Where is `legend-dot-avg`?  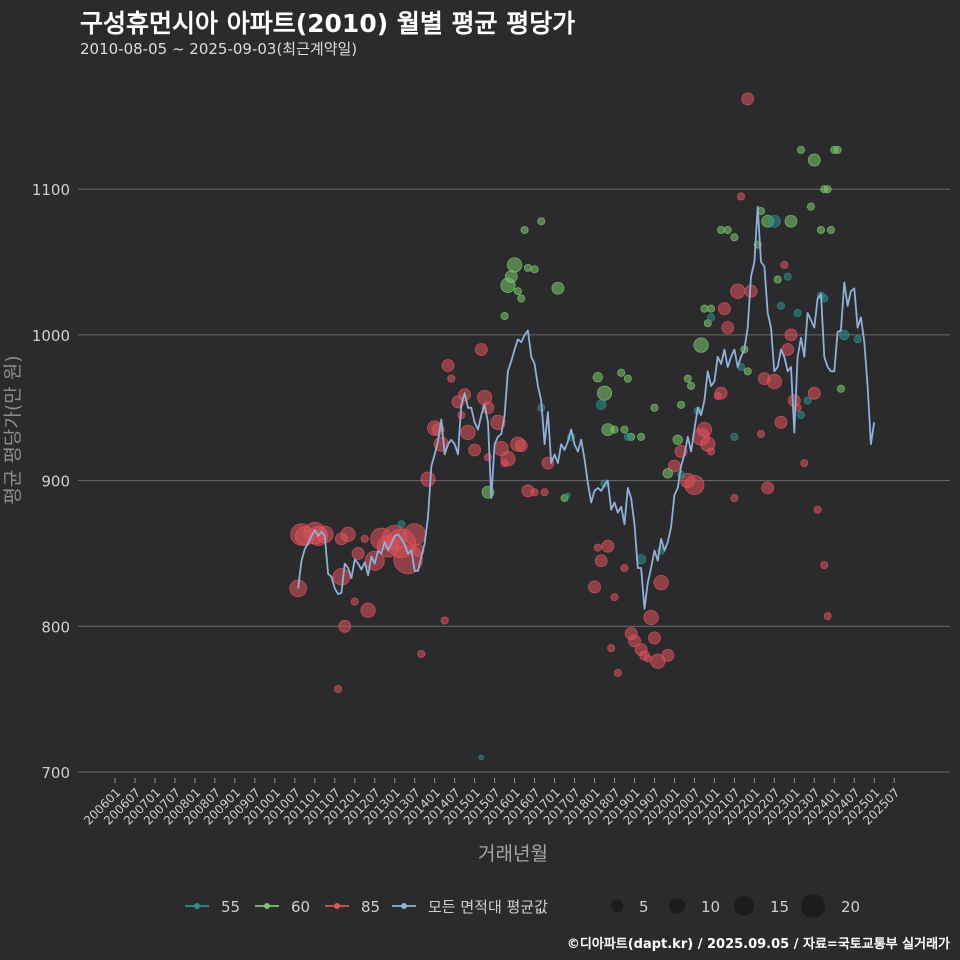
legend-dot-avg is located at coordinates (404, 906).